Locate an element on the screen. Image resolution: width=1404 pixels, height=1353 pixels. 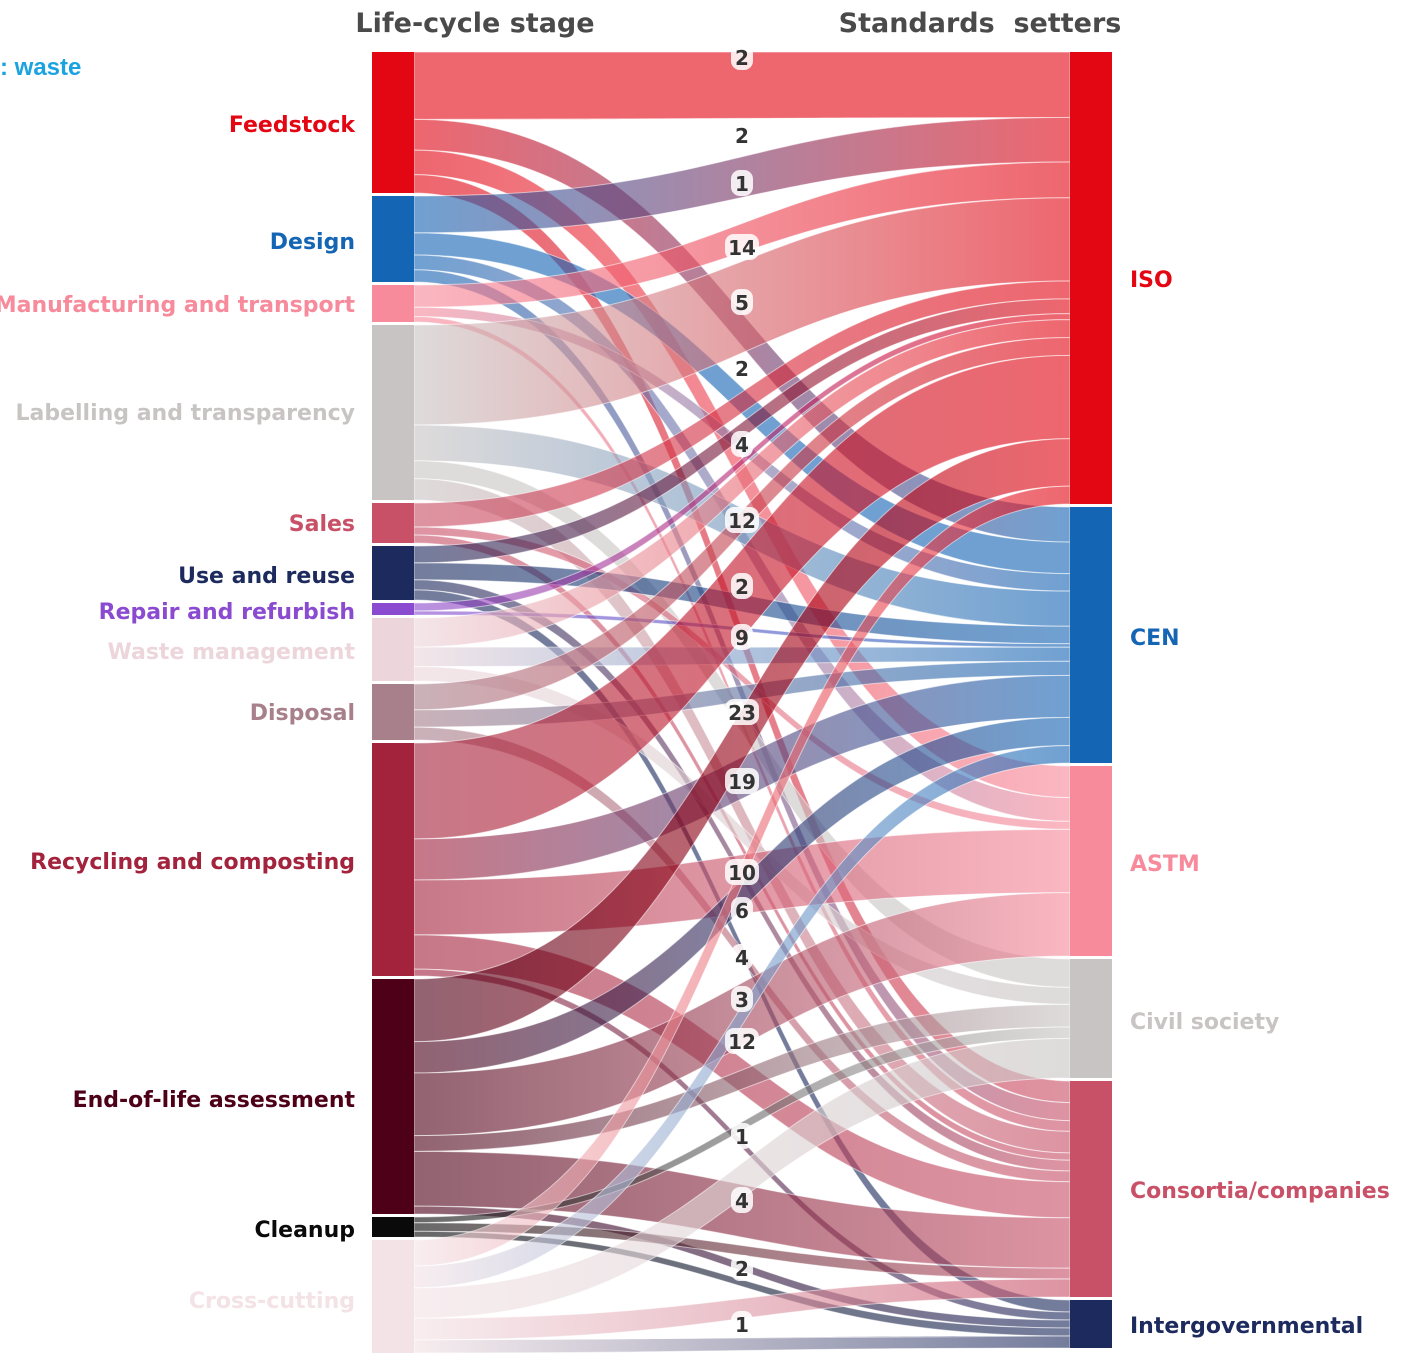
left-node-repair is located at coordinates (393, 609).